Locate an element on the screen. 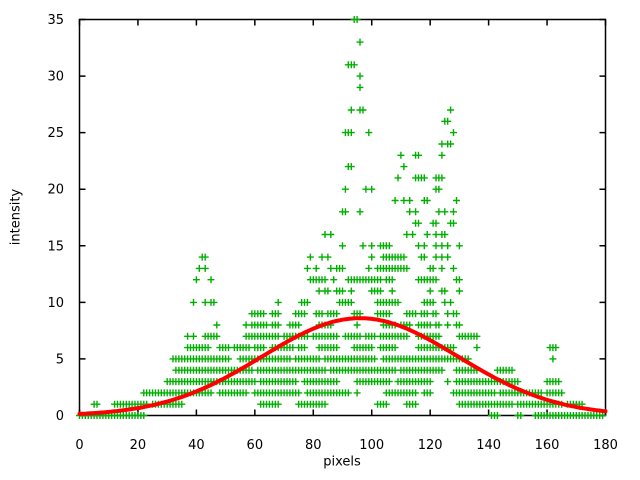 The image size is (640, 480). x-tick-label: 160 is located at coordinates (547, 445).